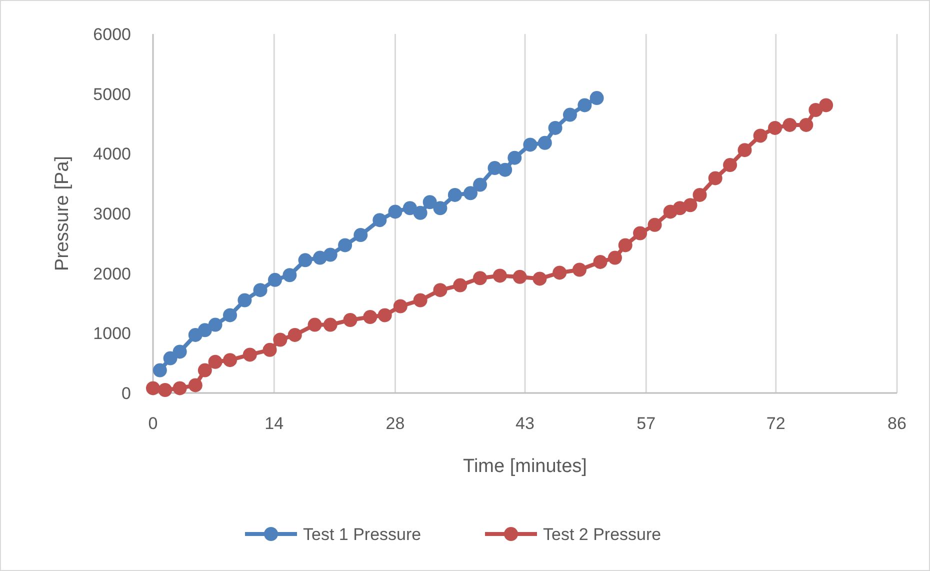 The width and height of the screenshot is (930, 571). Describe the element at coordinates (395, 423) in the screenshot. I see `x-tick-label: 28` at that location.